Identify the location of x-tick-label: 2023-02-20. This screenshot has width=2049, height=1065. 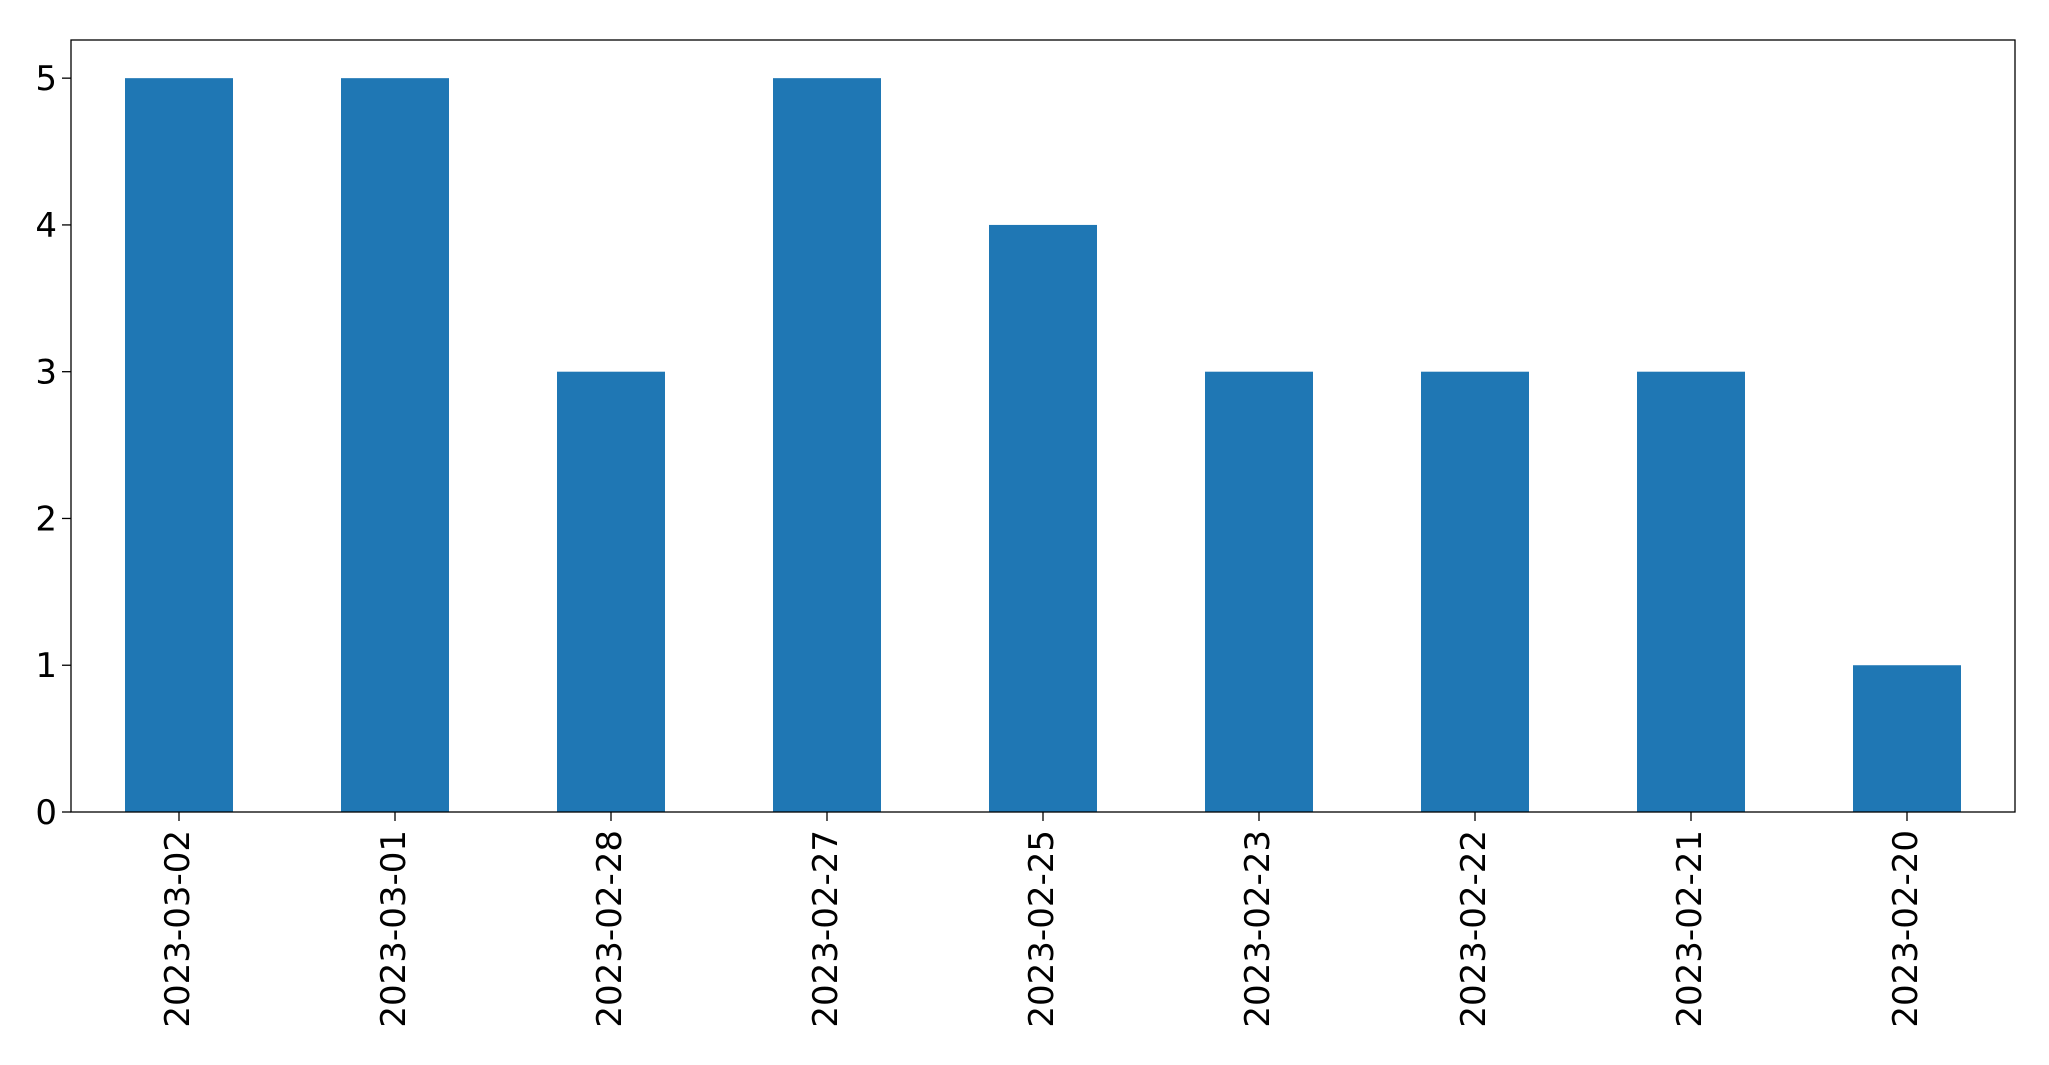
(1906, 929).